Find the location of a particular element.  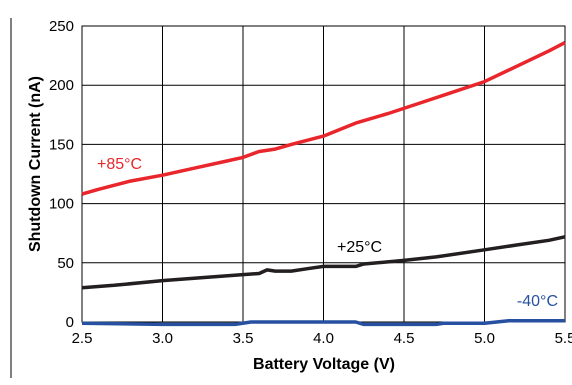

x-tick-label-0: 2.5 is located at coordinates (82, 338).